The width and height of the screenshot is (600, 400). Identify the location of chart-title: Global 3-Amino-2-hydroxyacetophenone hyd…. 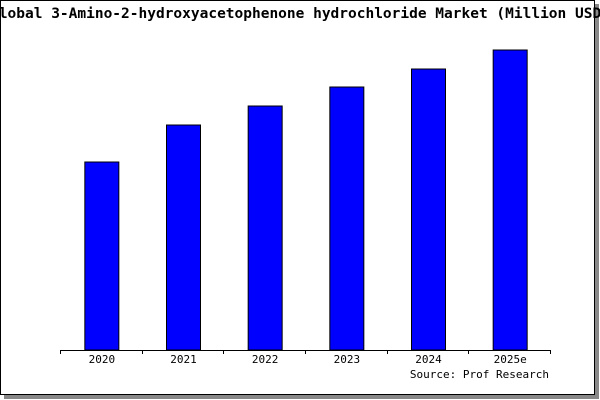
(300, 14).